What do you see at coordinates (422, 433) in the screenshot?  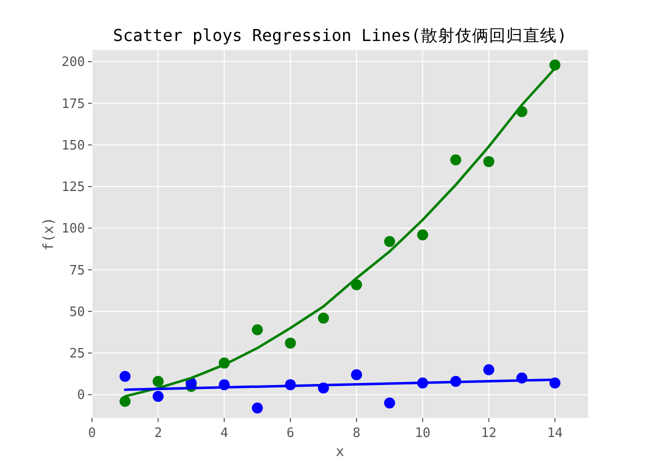 I see `x-tick-label: 10` at bounding box center [422, 433].